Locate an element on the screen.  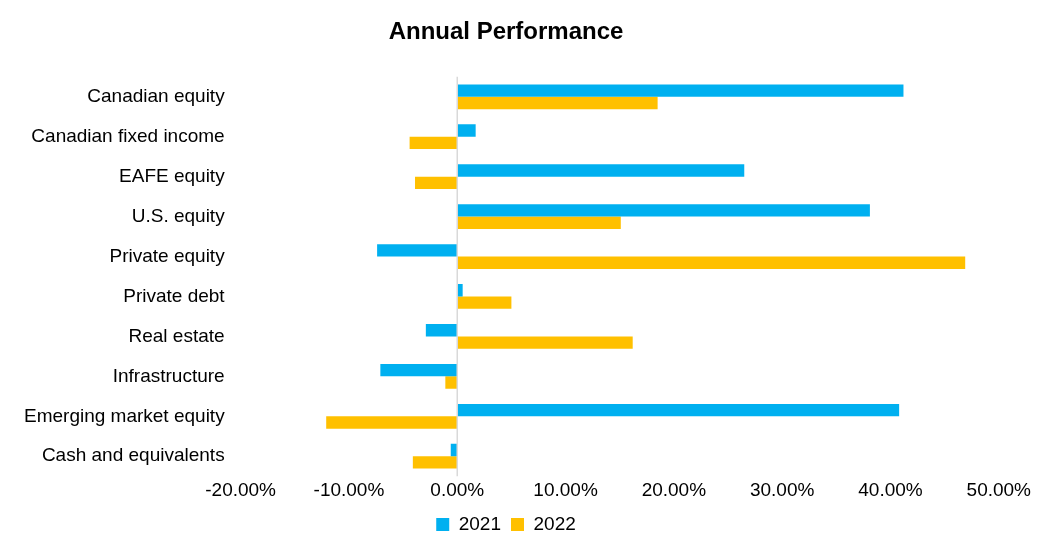
y-tick-label: EAFE equity is located at coordinates (172, 175).